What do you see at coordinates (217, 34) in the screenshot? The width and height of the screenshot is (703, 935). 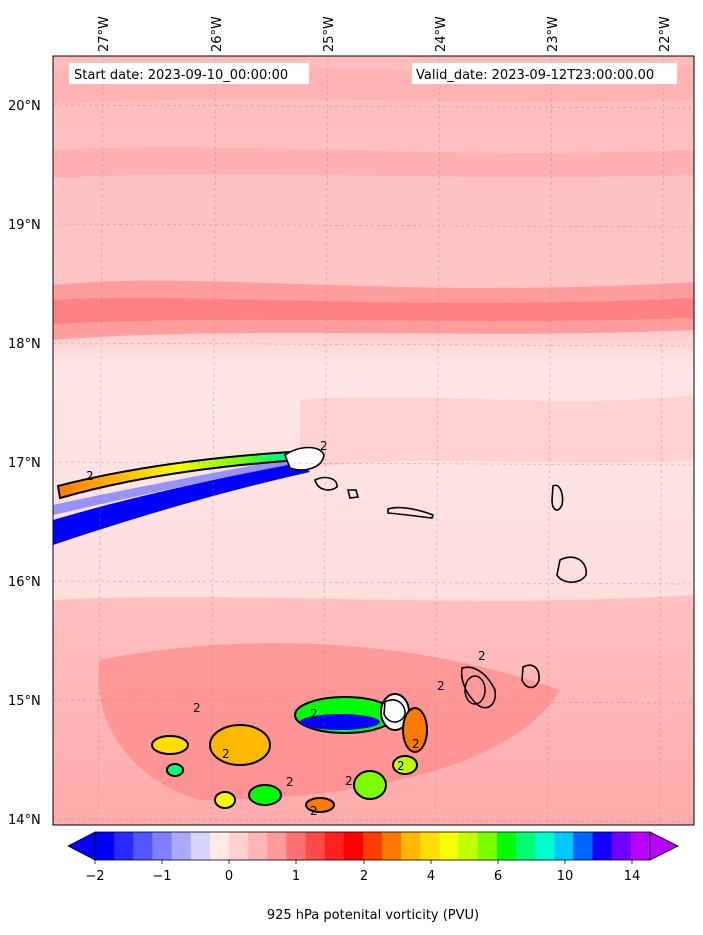 I see `lon-tick-label: 26°W` at bounding box center [217, 34].